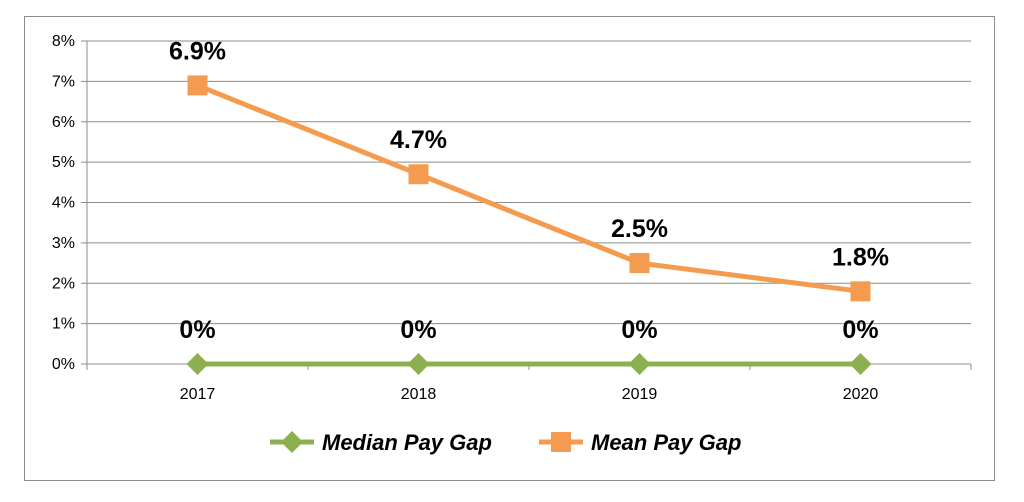 The width and height of the screenshot is (1024, 502). Describe the element at coordinates (63, 162) in the screenshot. I see `y-tick-label: 5%` at that location.